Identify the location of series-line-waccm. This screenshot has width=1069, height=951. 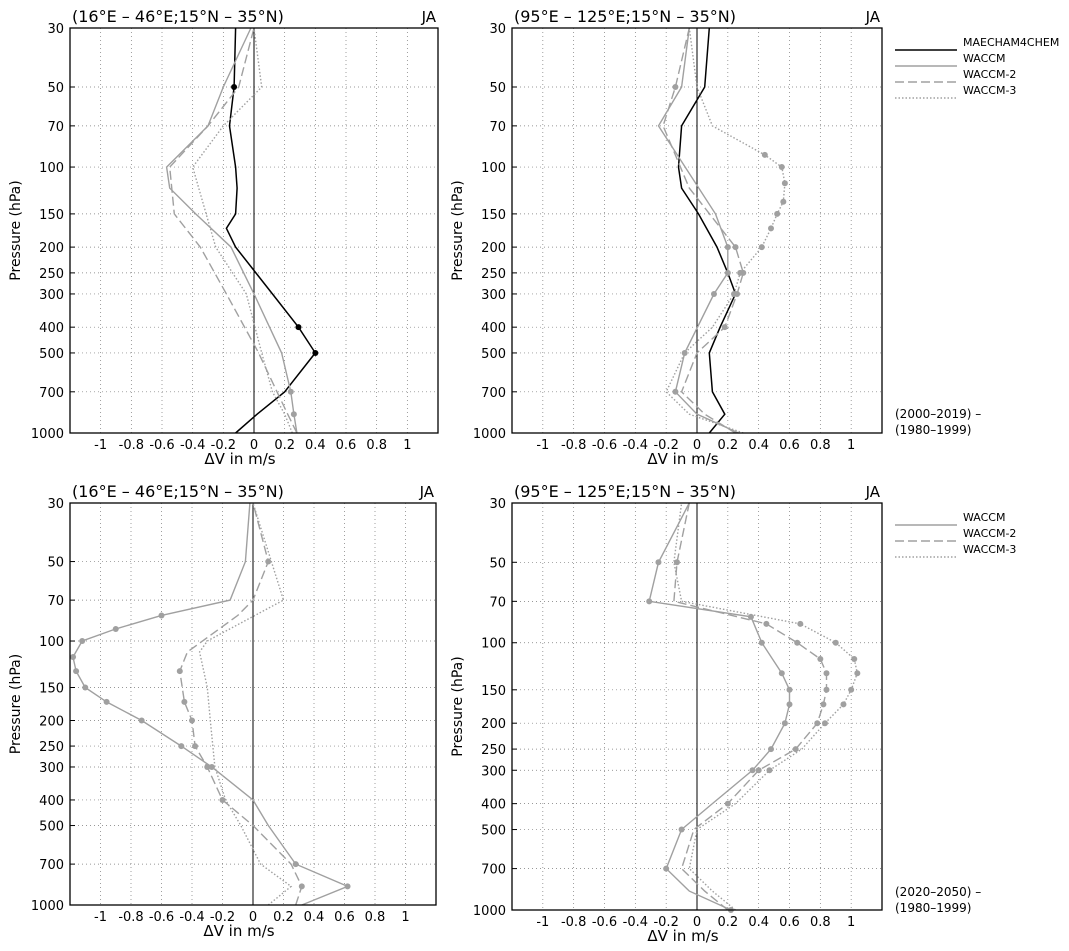
(231, 230).